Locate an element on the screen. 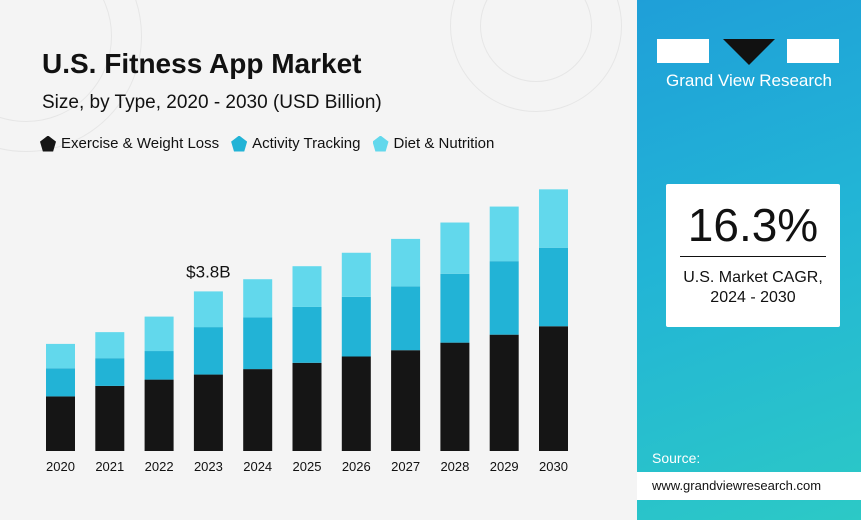  x-tick-label: 2020 is located at coordinates (60, 466).